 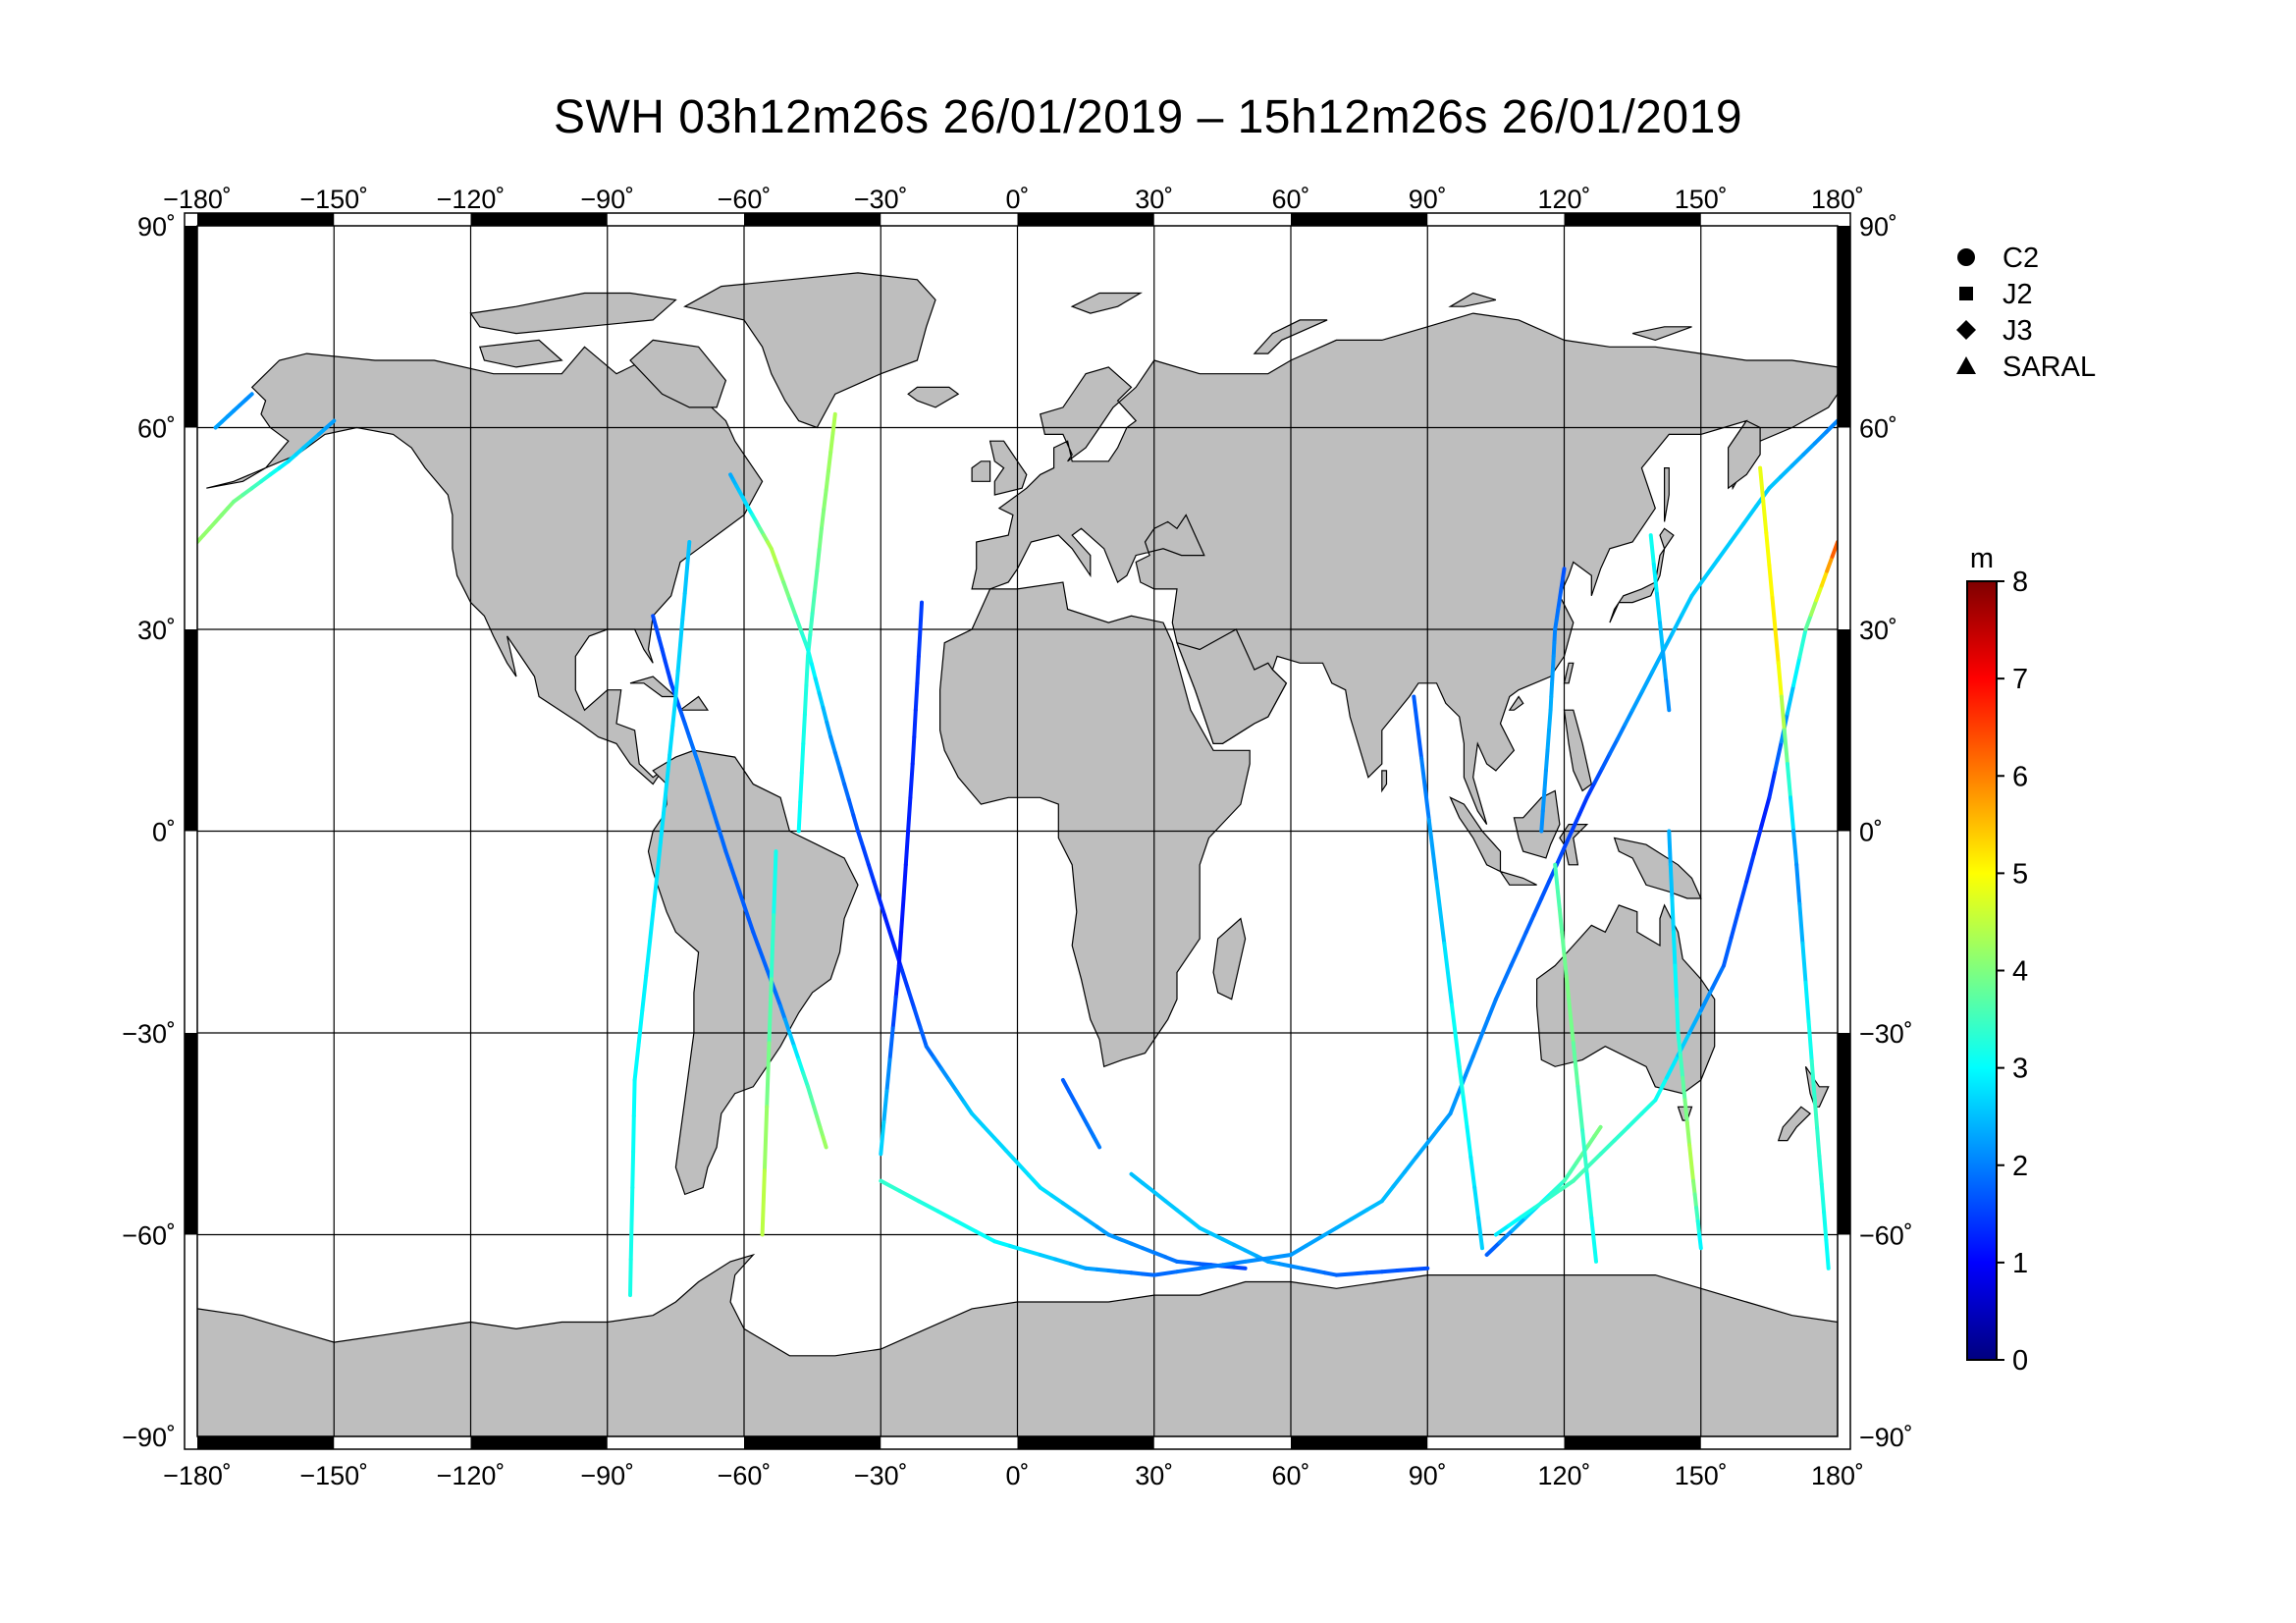 I want to click on legend-label: C2, so click(x=2020, y=258).